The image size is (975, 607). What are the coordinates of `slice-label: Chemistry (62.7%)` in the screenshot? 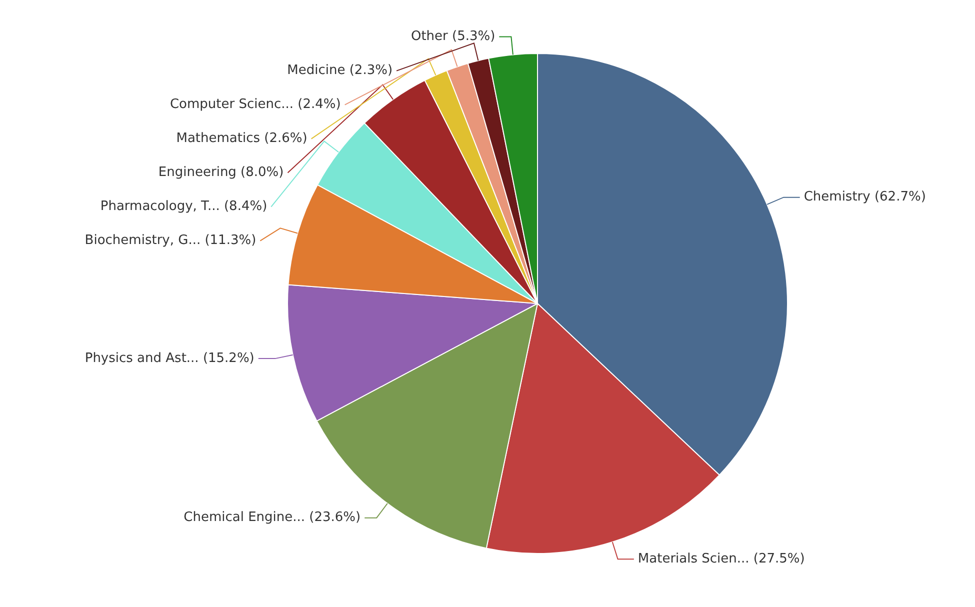 It's located at (865, 197).